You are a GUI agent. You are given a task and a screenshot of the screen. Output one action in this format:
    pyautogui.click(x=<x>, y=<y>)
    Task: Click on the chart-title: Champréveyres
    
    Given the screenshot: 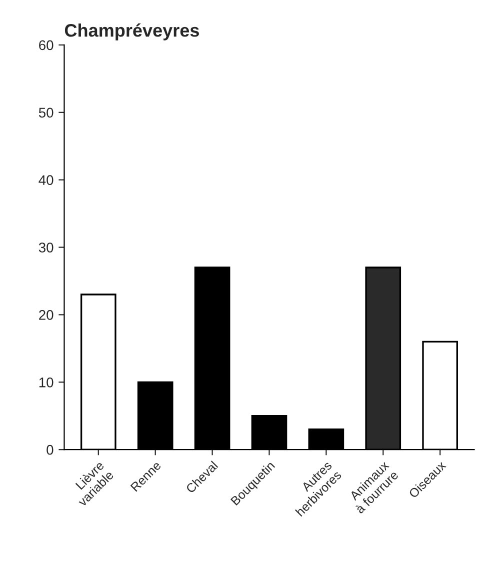 What is the action you would take?
    pyautogui.click(x=131, y=31)
    